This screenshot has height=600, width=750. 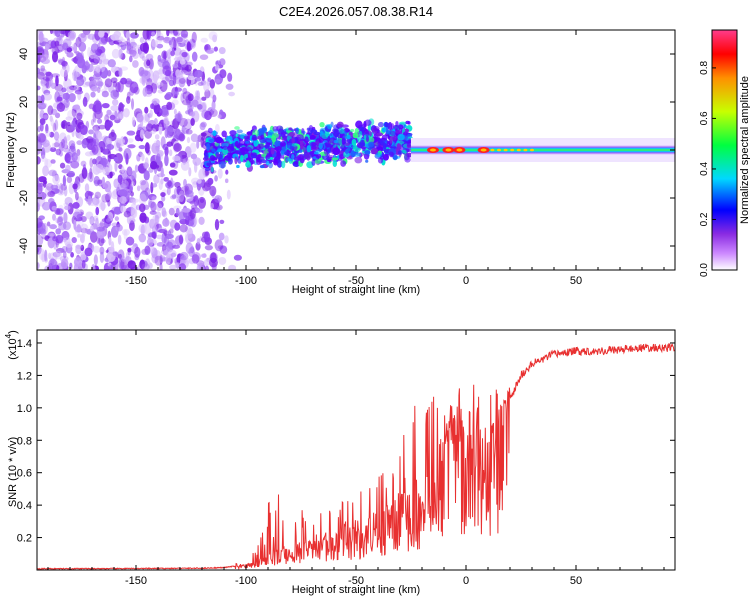 I want to click on snr-y-tick-label: 1.0, so click(x=24, y=409).